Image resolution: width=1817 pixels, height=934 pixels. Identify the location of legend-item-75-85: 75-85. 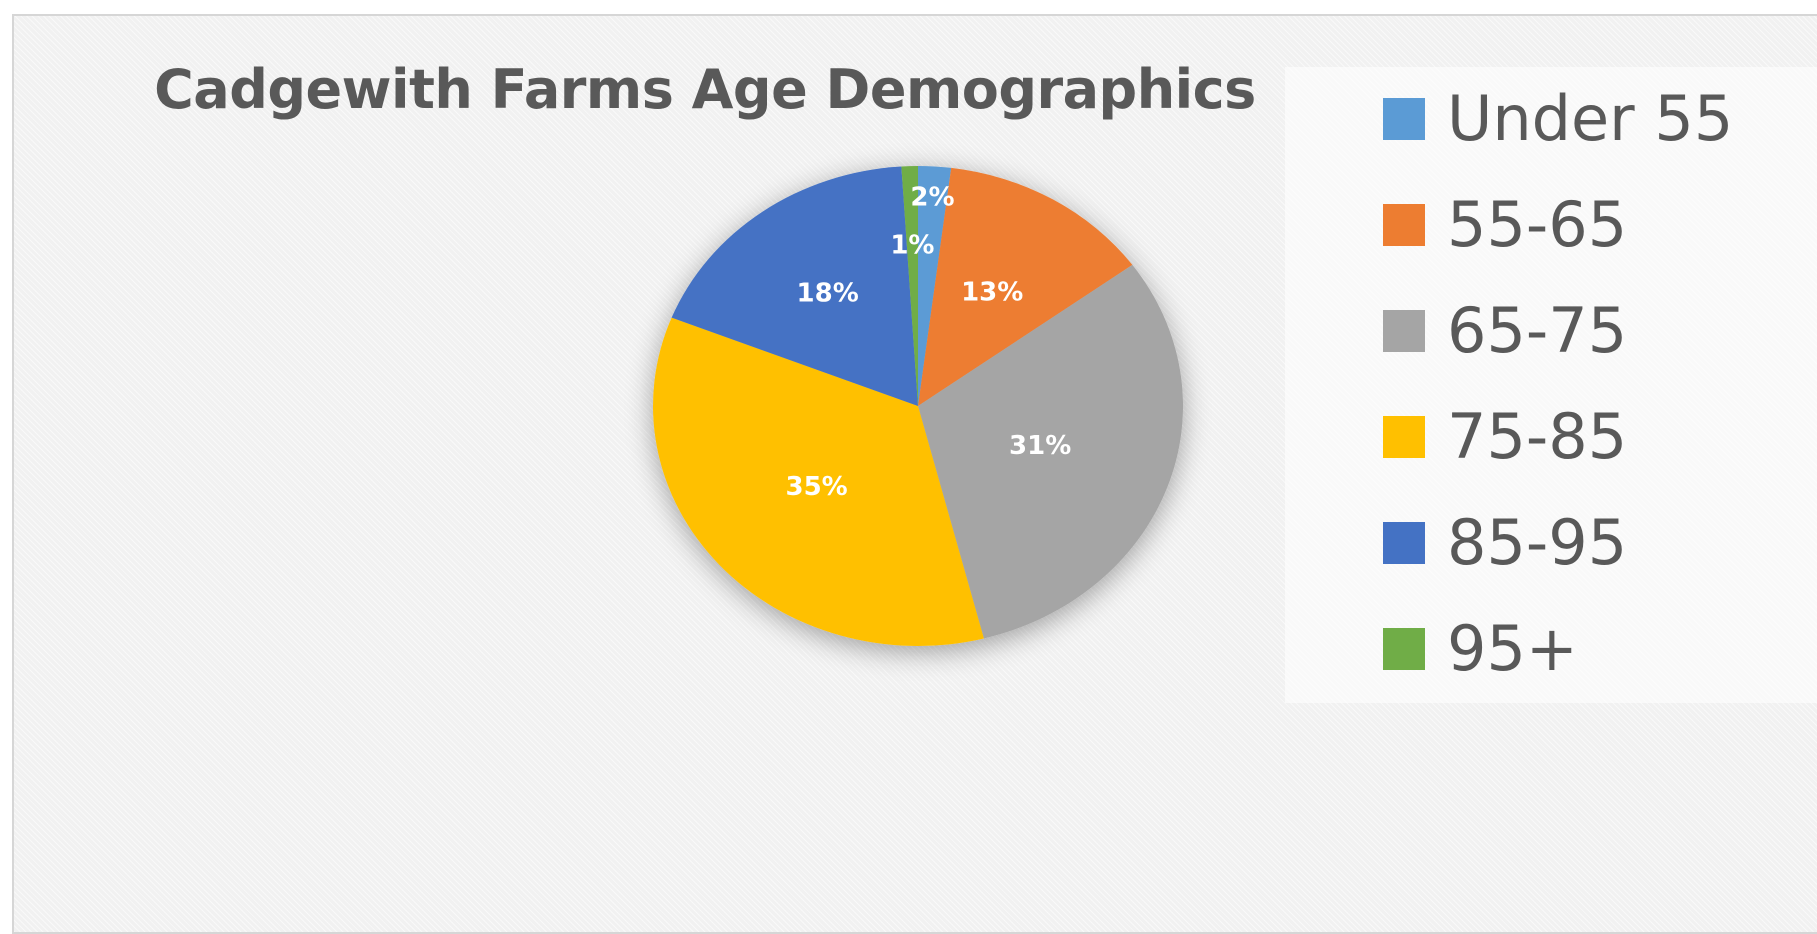
(1505, 437).